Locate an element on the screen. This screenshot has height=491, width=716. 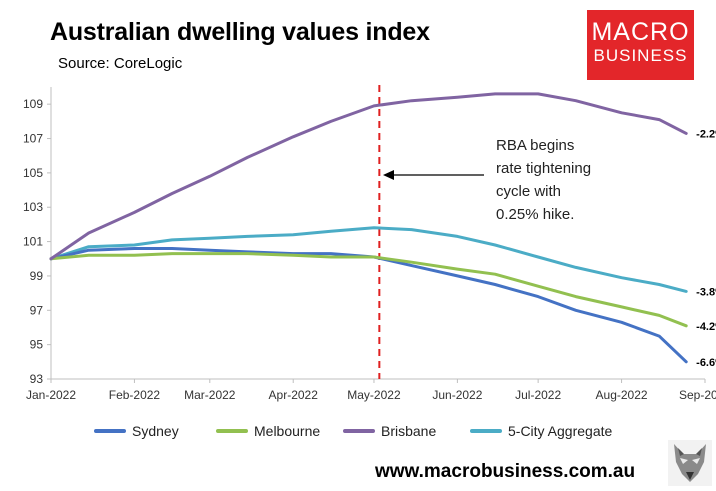
series-line-5-city-aggregate is located at coordinates (368, 259).